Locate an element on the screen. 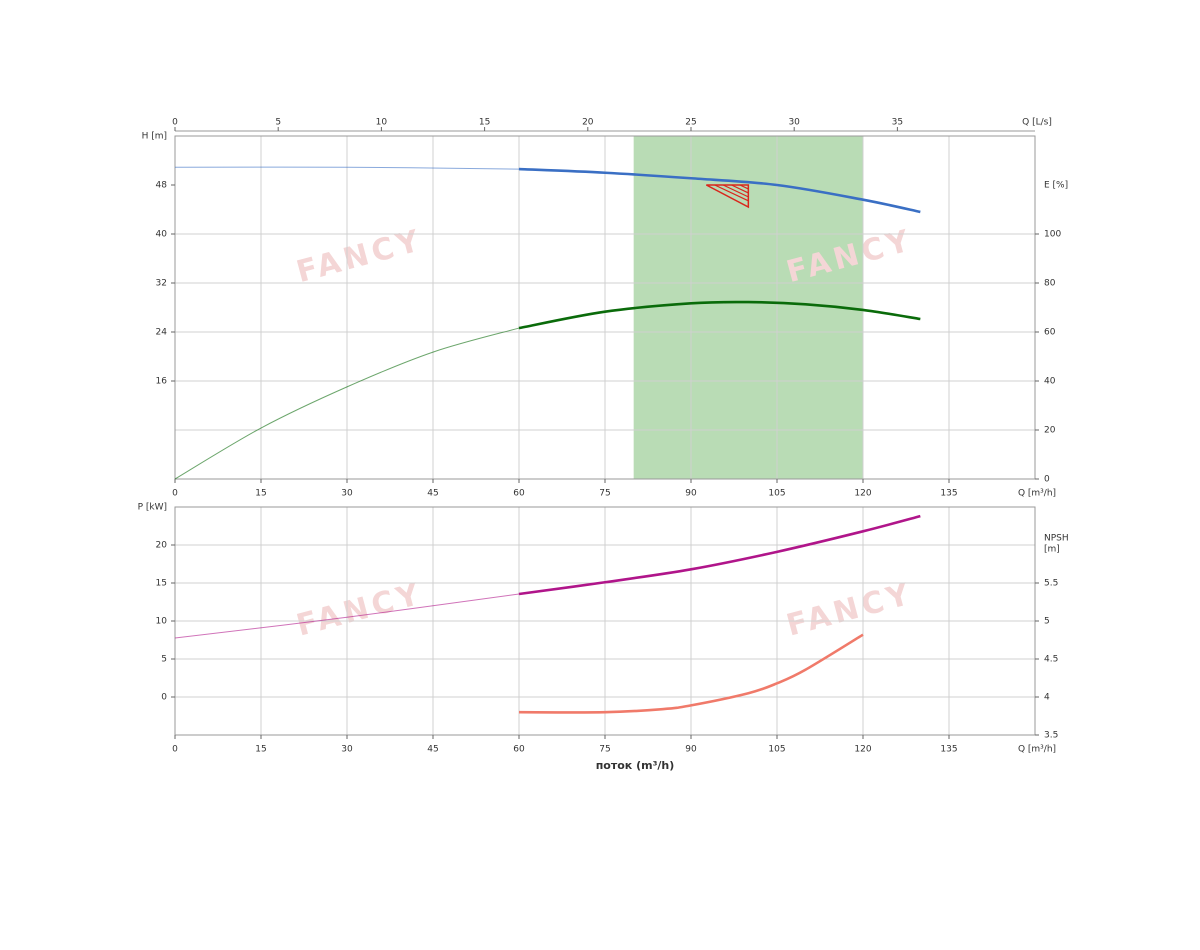  y2-tick-label: 80 is located at coordinates (1050, 284).